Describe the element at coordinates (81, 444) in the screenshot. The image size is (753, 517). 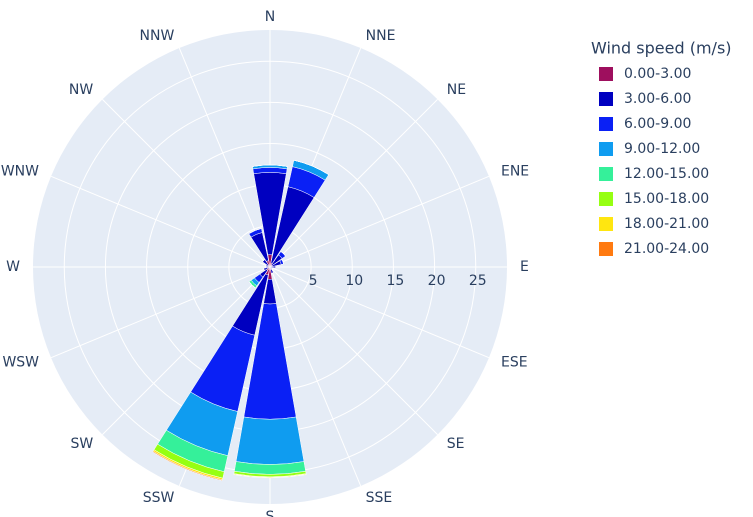
I see `angular-tick-label: SW` at that location.